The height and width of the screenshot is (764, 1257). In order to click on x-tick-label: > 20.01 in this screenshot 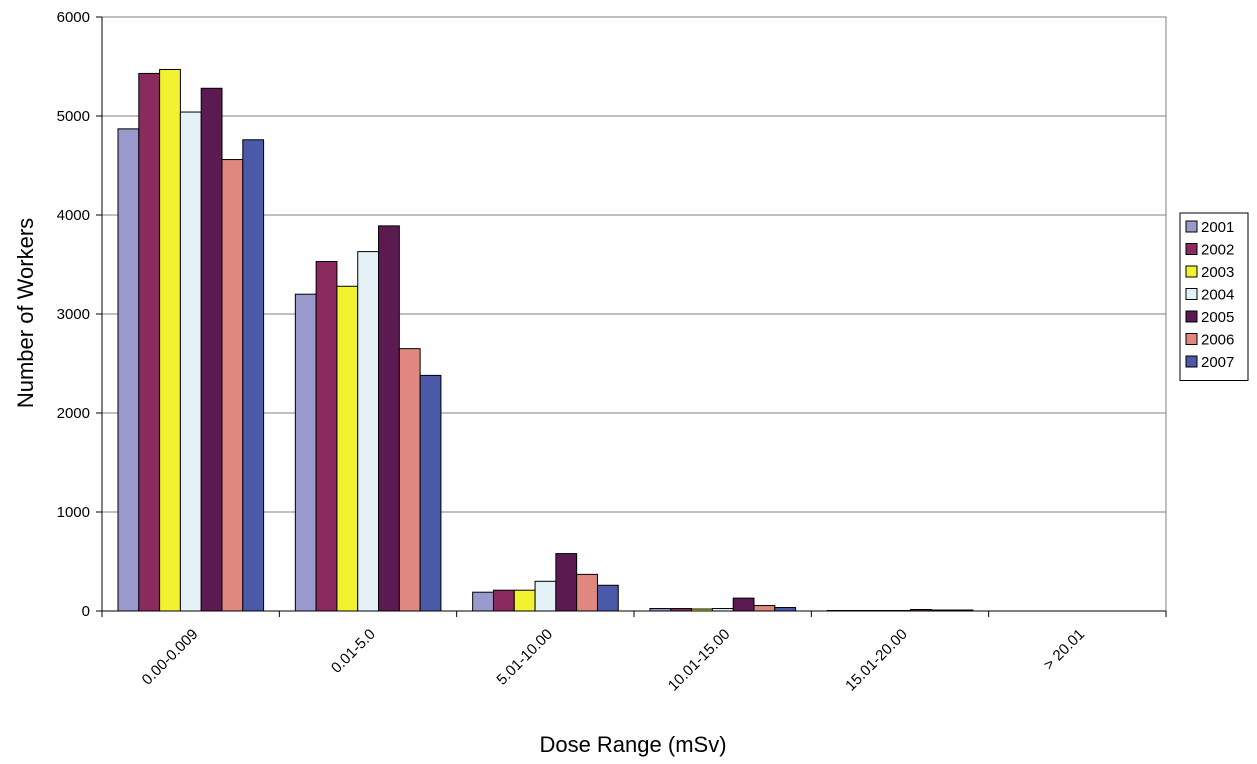, I will do `click(1064, 650)`.